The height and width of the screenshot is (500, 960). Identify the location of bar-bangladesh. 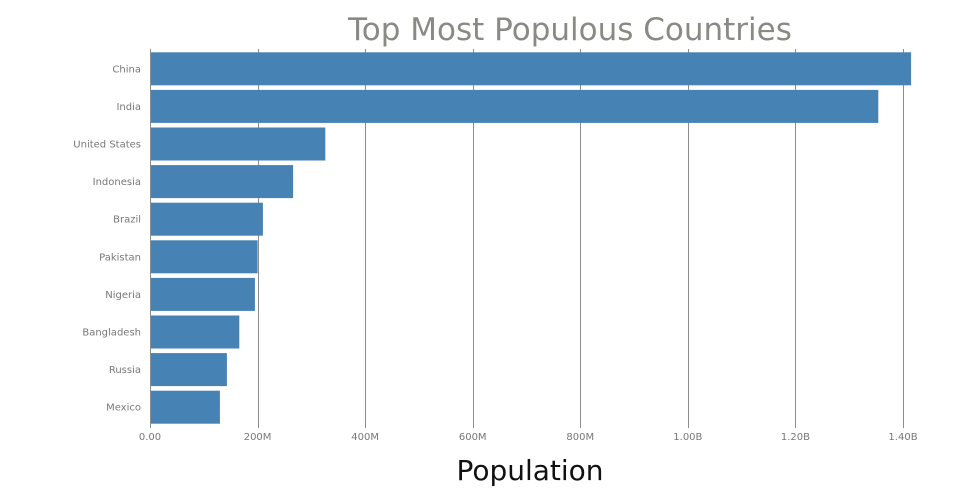
(195, 332).